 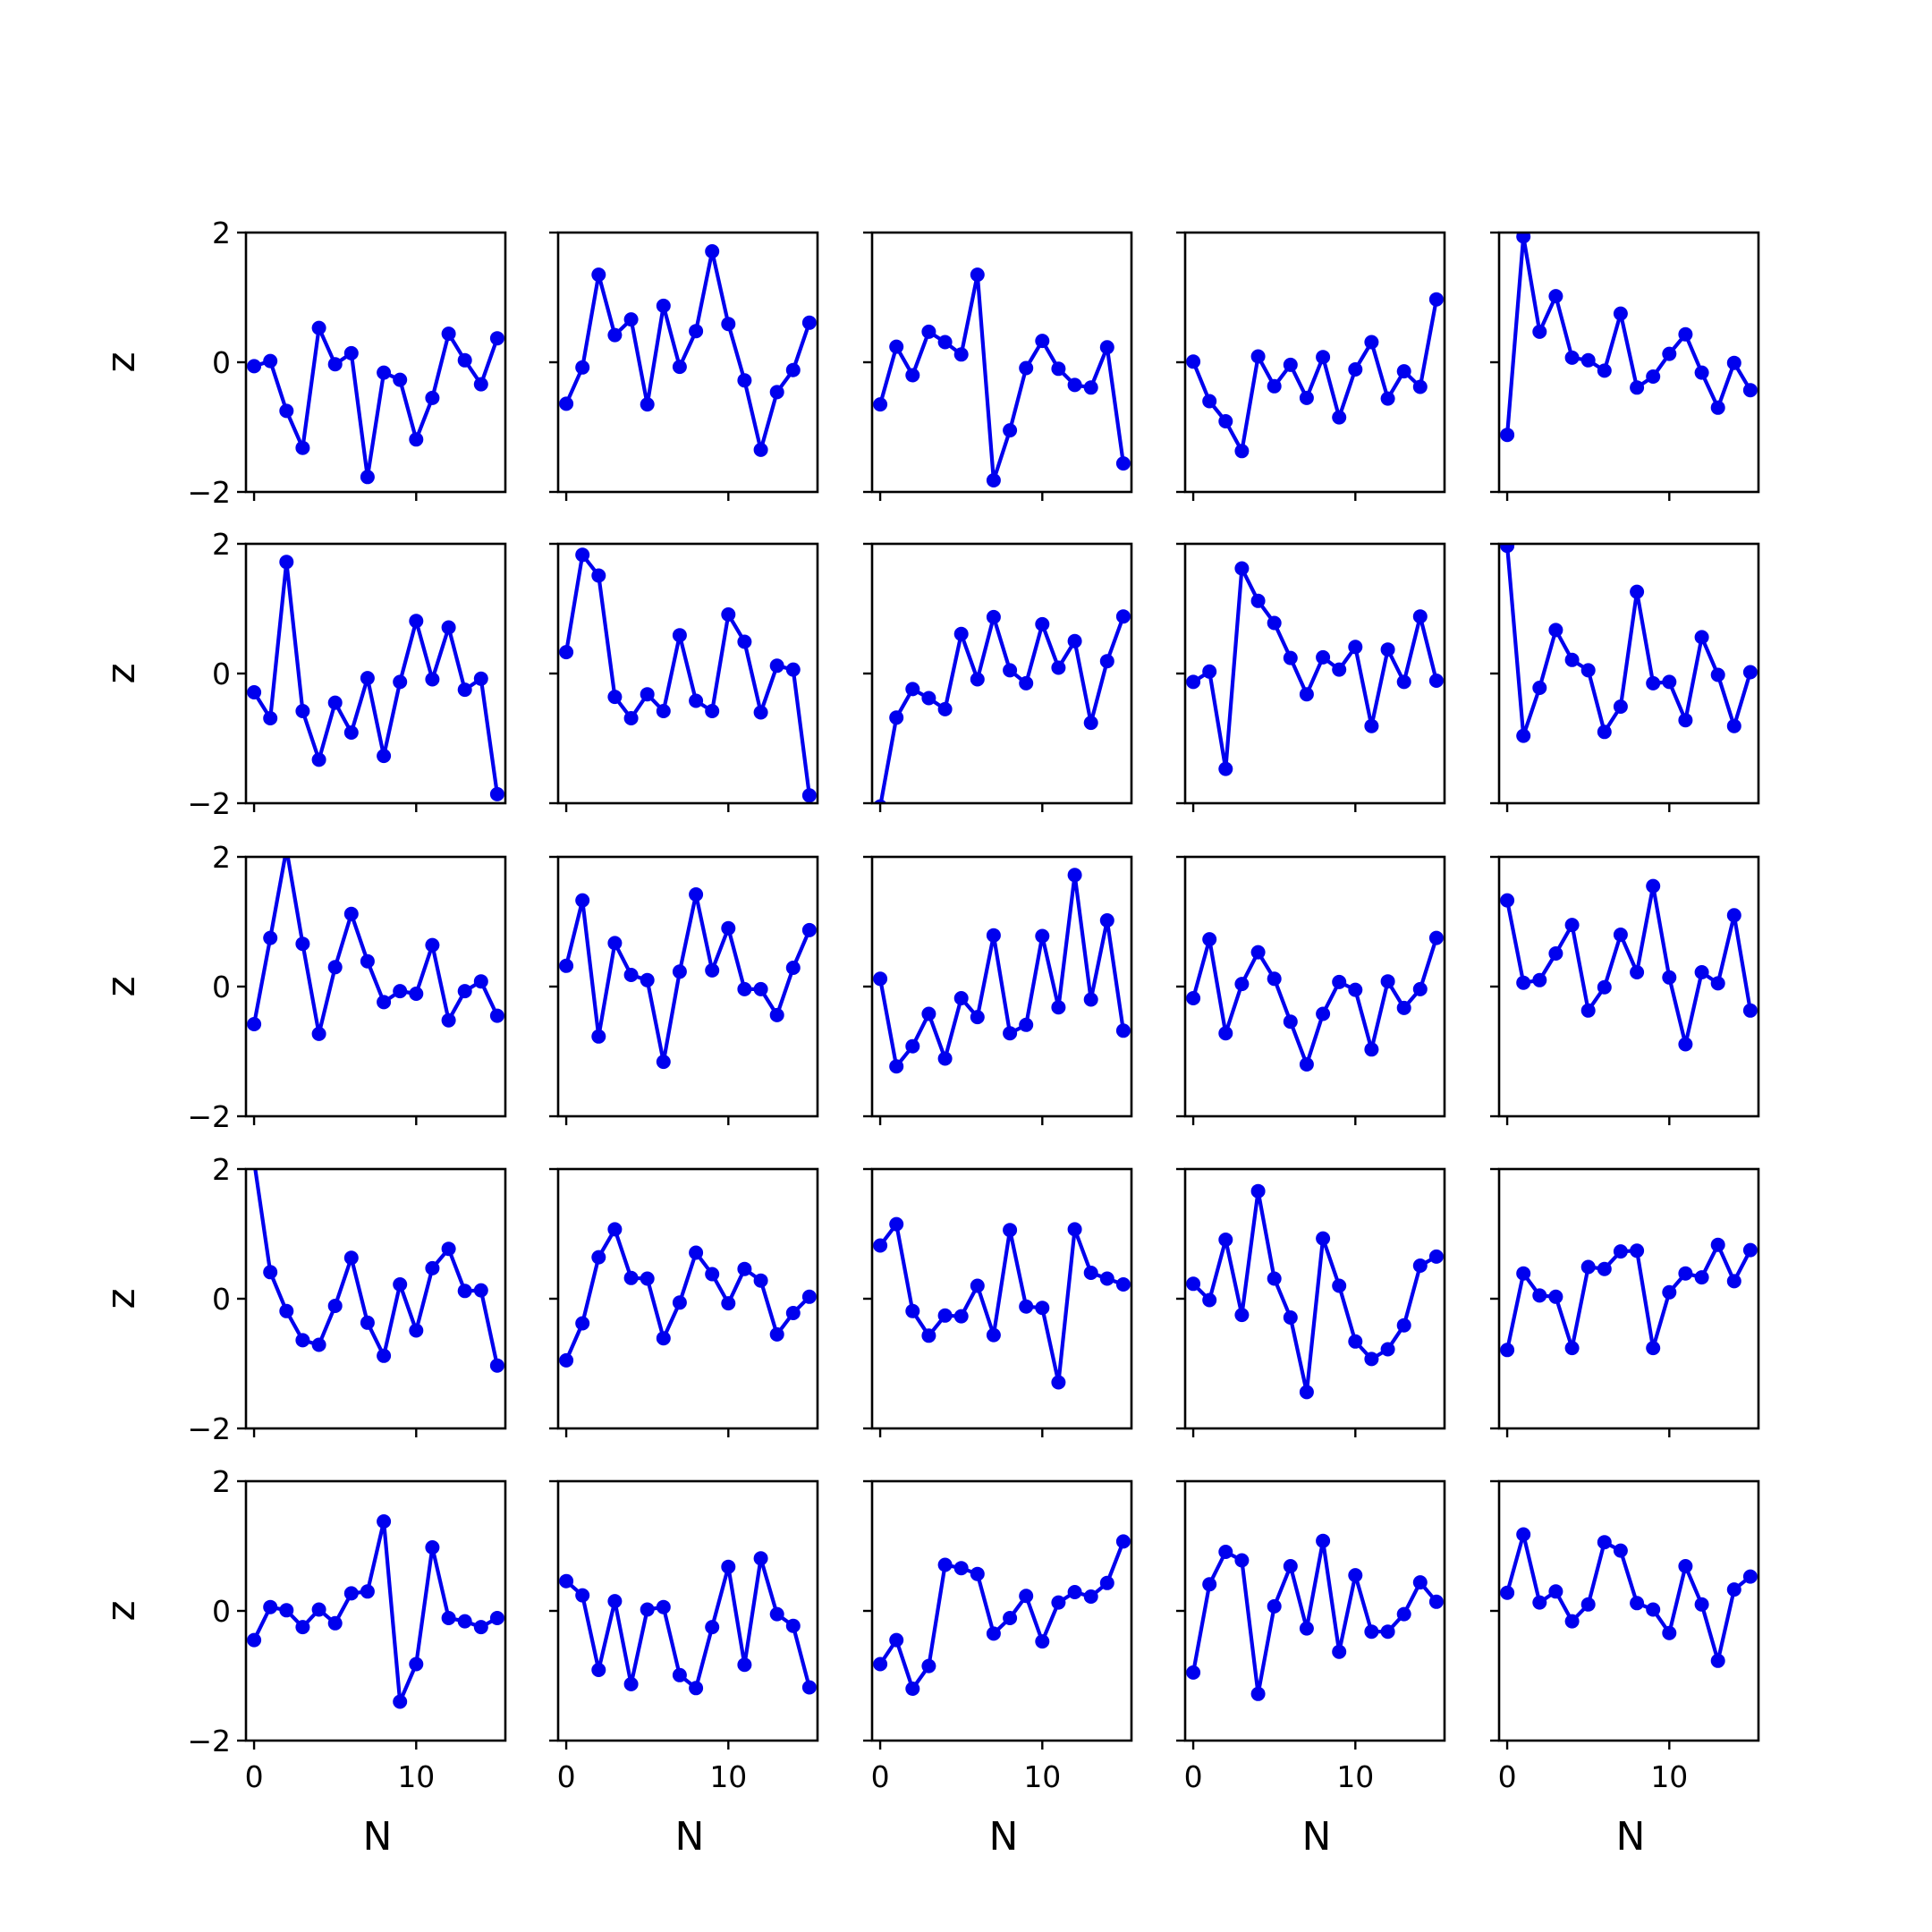 What do you see at coordinates (880, 1776) in the screenshot?
I see `x-tick-label: 0` at bounding box center [880, 1776].